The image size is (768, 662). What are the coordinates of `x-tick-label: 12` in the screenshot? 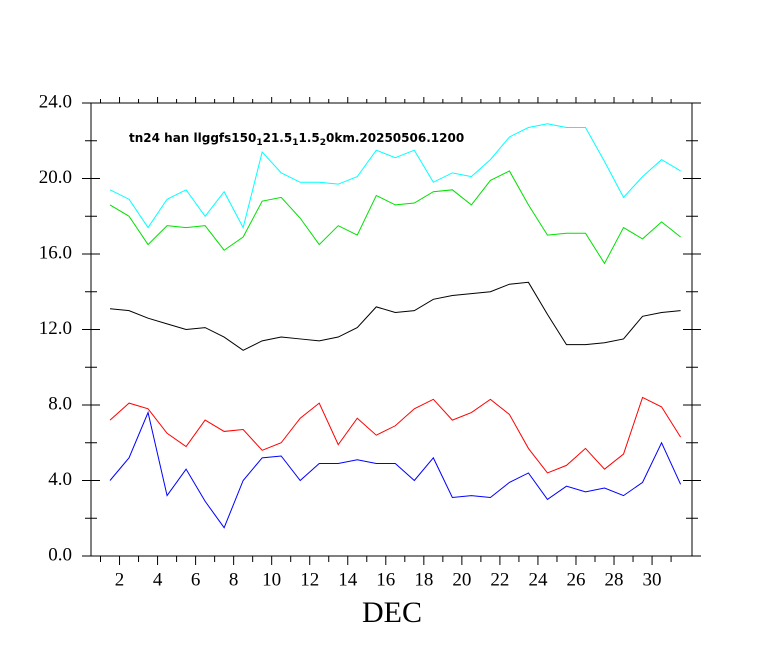 It's located at (309, 579).